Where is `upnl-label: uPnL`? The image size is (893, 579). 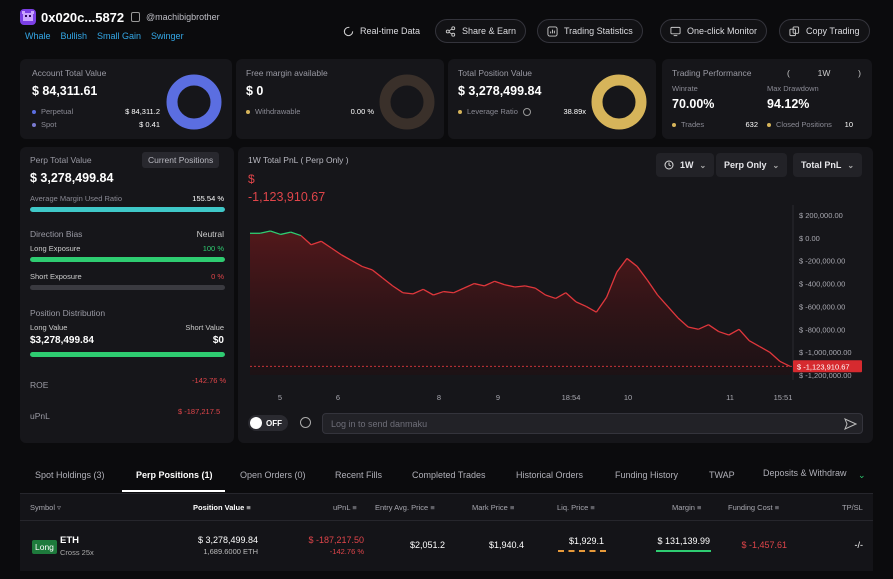 upnl-label: uPnL is located at coordinates (40, 416).